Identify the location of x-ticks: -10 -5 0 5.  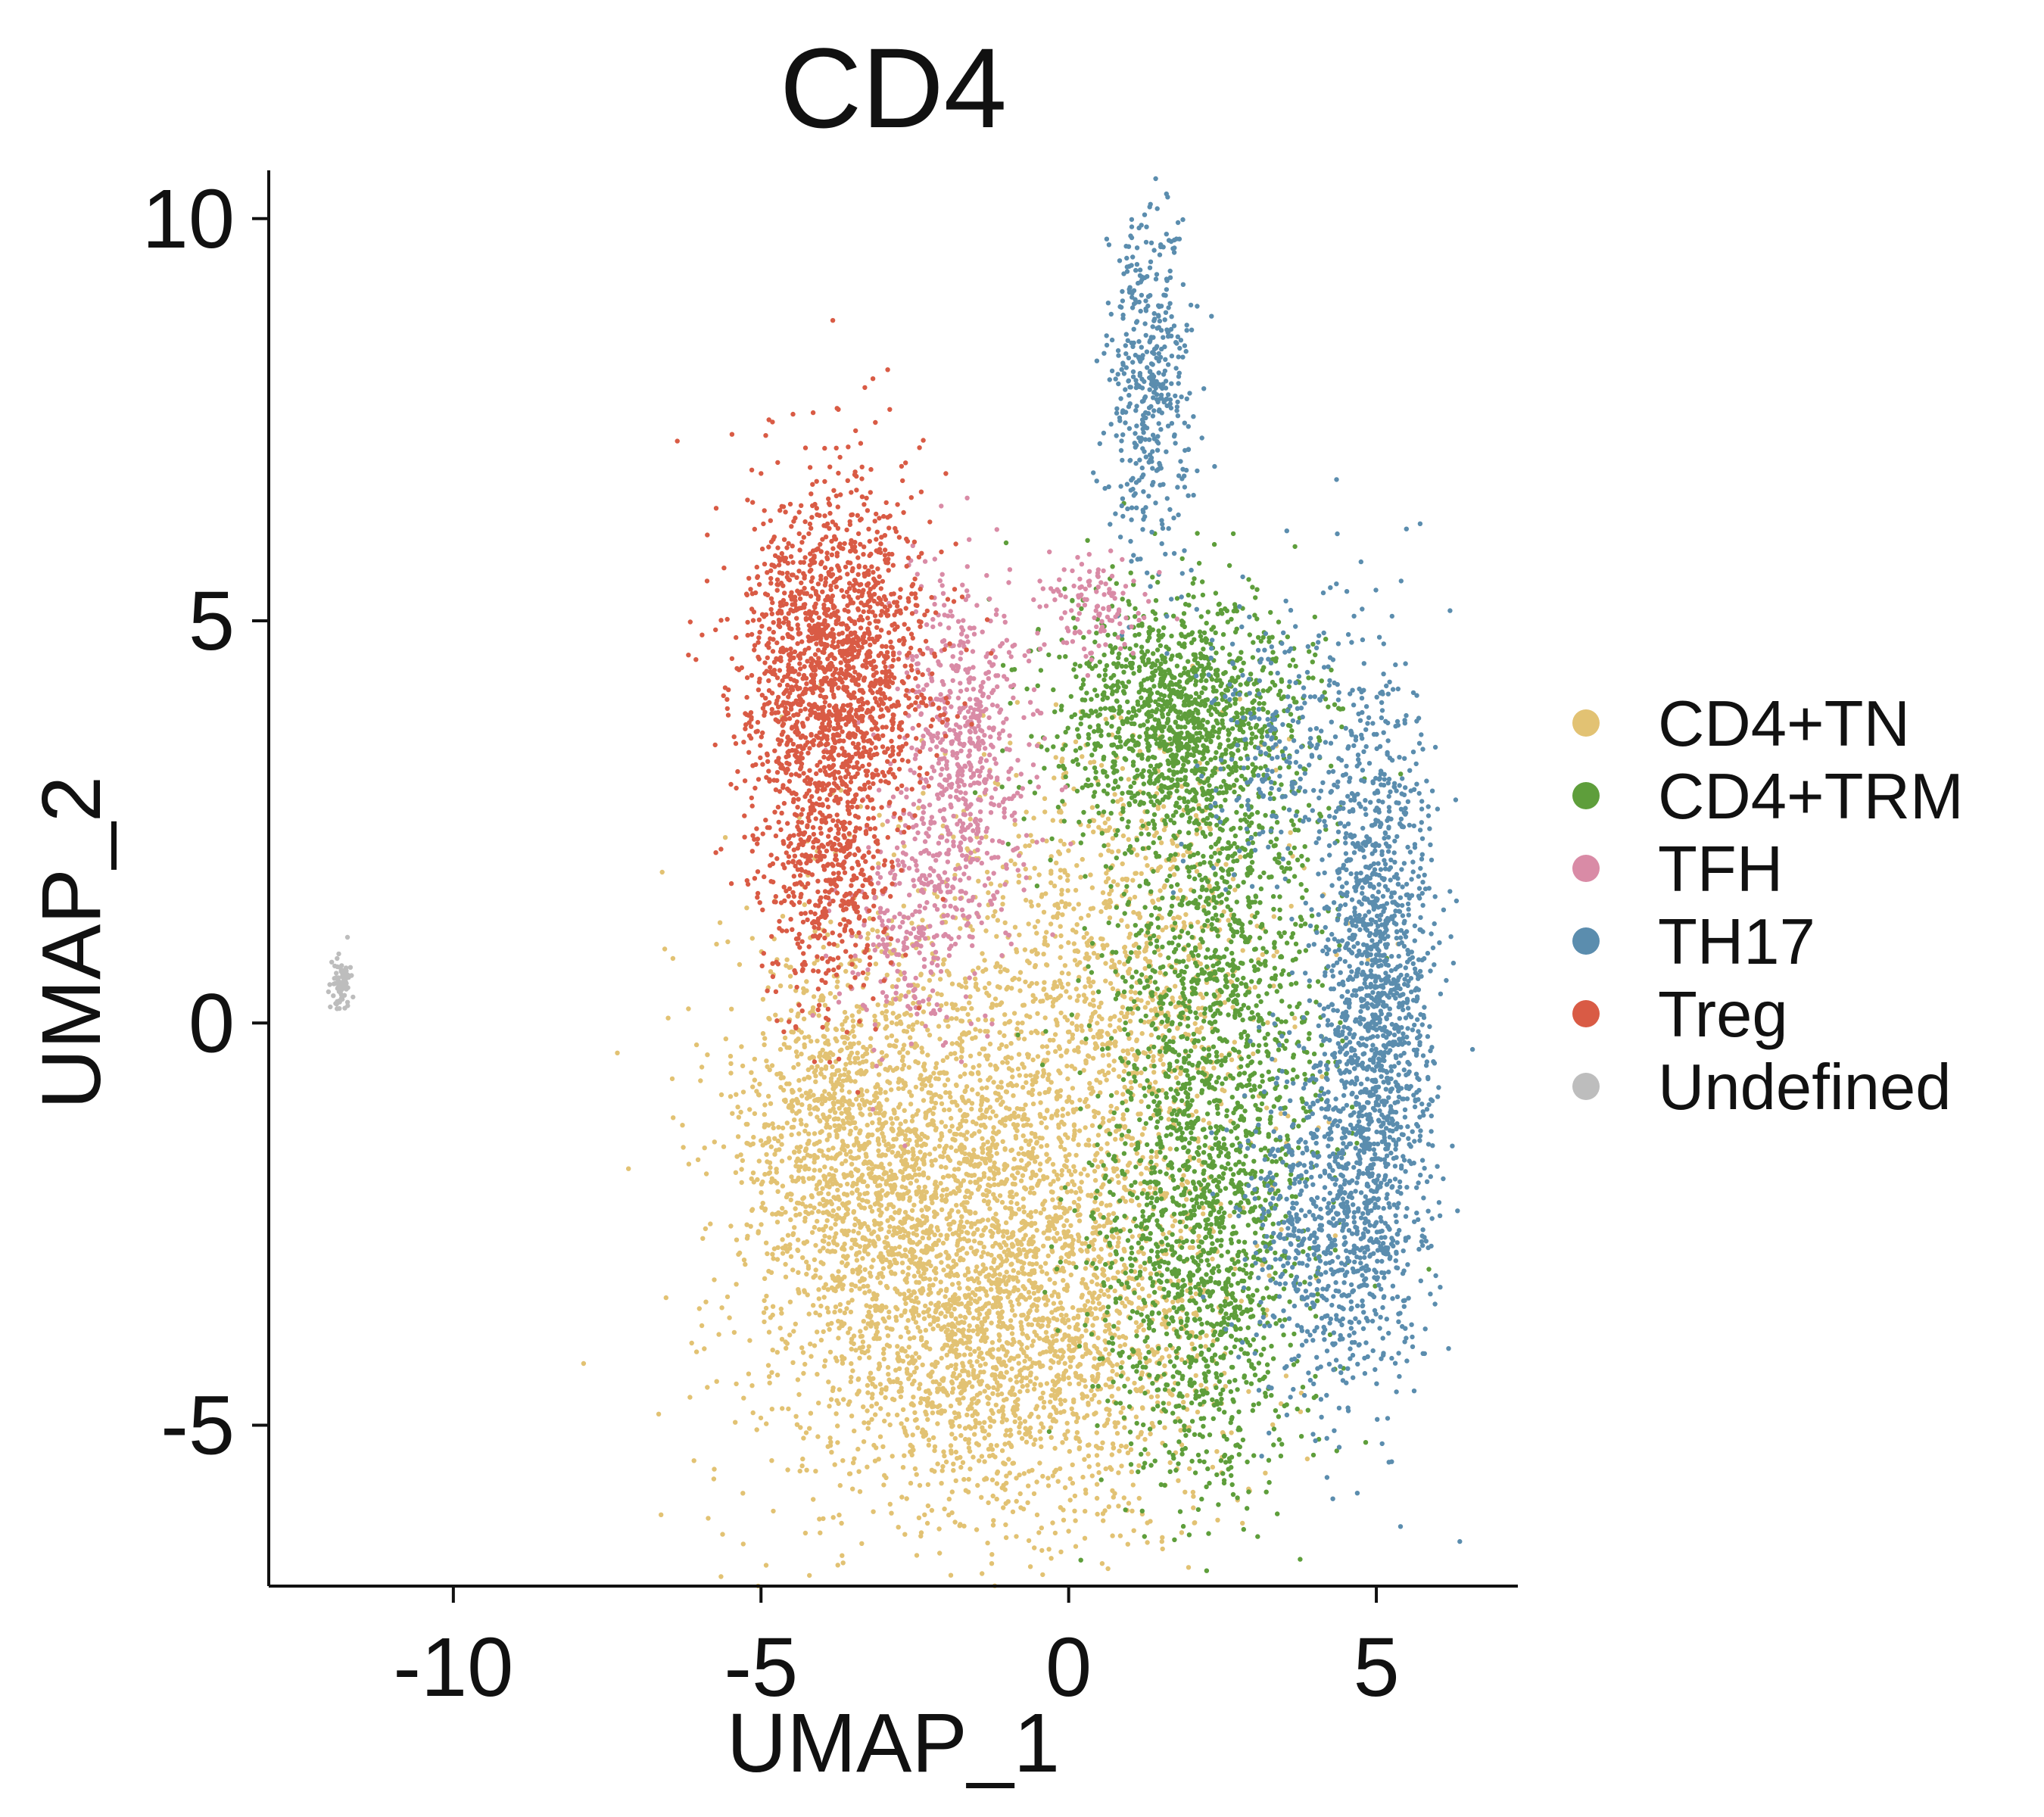
(896, 1650).